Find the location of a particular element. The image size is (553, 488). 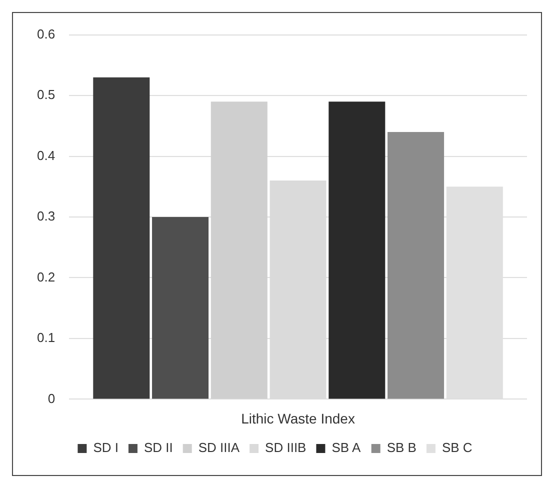

legend-label: SD IIIA is located at coordinates (219, 448).